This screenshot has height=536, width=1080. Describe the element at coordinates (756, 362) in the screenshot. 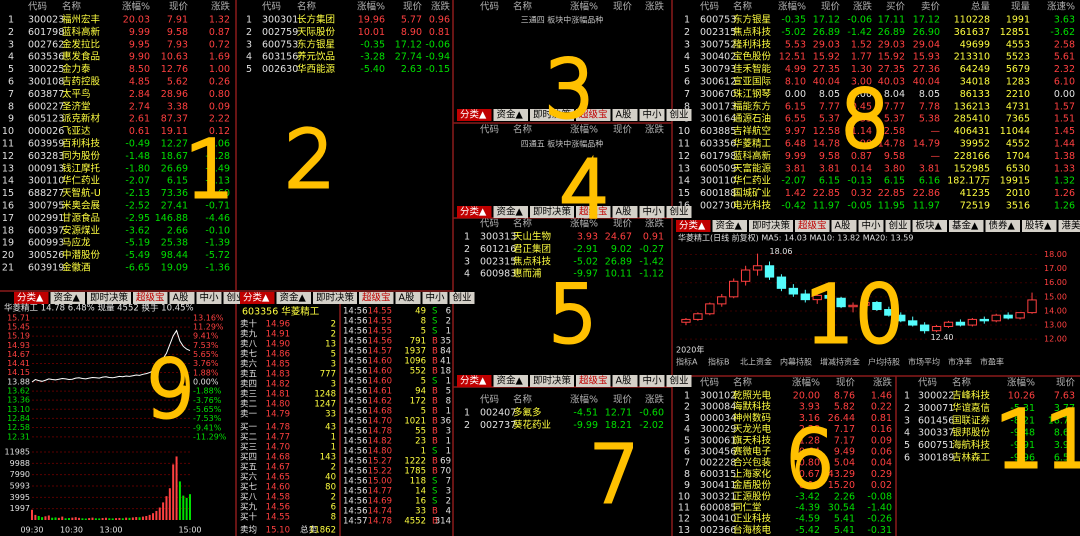

I see `indicator-tab: 北上资金` at that location.